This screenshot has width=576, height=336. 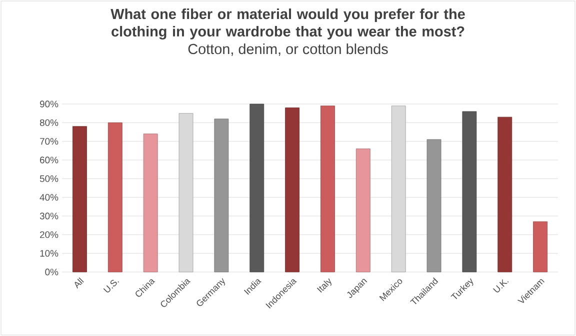 I want to click on x-tick-label: U.K., so click(x=501, y=285).